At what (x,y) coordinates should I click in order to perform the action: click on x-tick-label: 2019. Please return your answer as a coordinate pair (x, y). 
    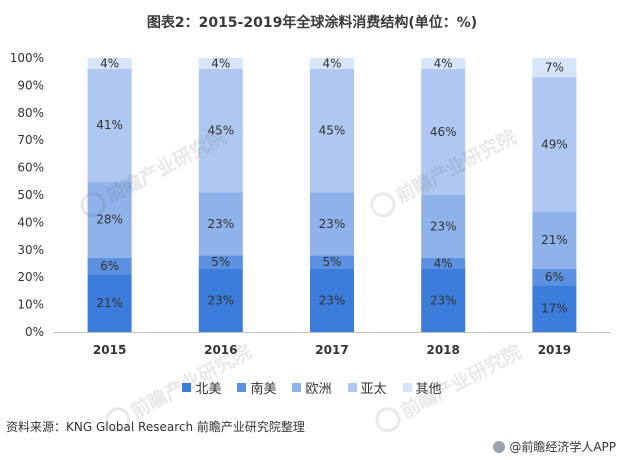
    Looking at the image, I should click on (554, 350).